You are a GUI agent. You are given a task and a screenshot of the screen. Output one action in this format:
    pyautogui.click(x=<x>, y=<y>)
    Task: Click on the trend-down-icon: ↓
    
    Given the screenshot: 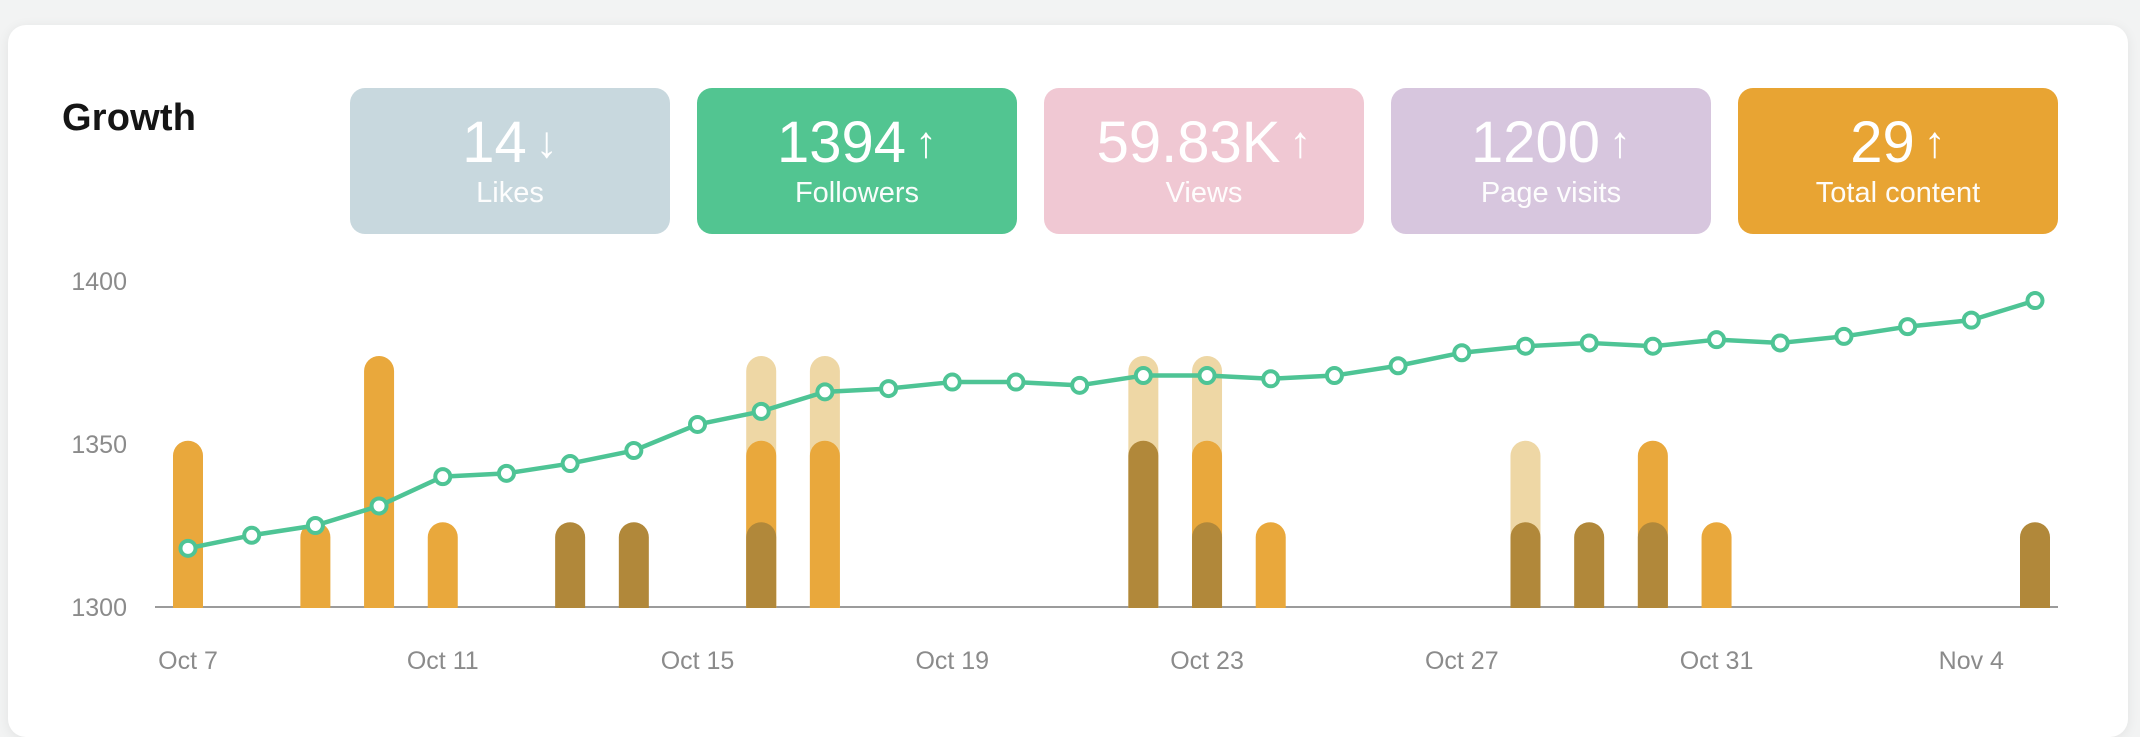 What is the action you would take?
    pyautogui.click(x=546, y=142)
    